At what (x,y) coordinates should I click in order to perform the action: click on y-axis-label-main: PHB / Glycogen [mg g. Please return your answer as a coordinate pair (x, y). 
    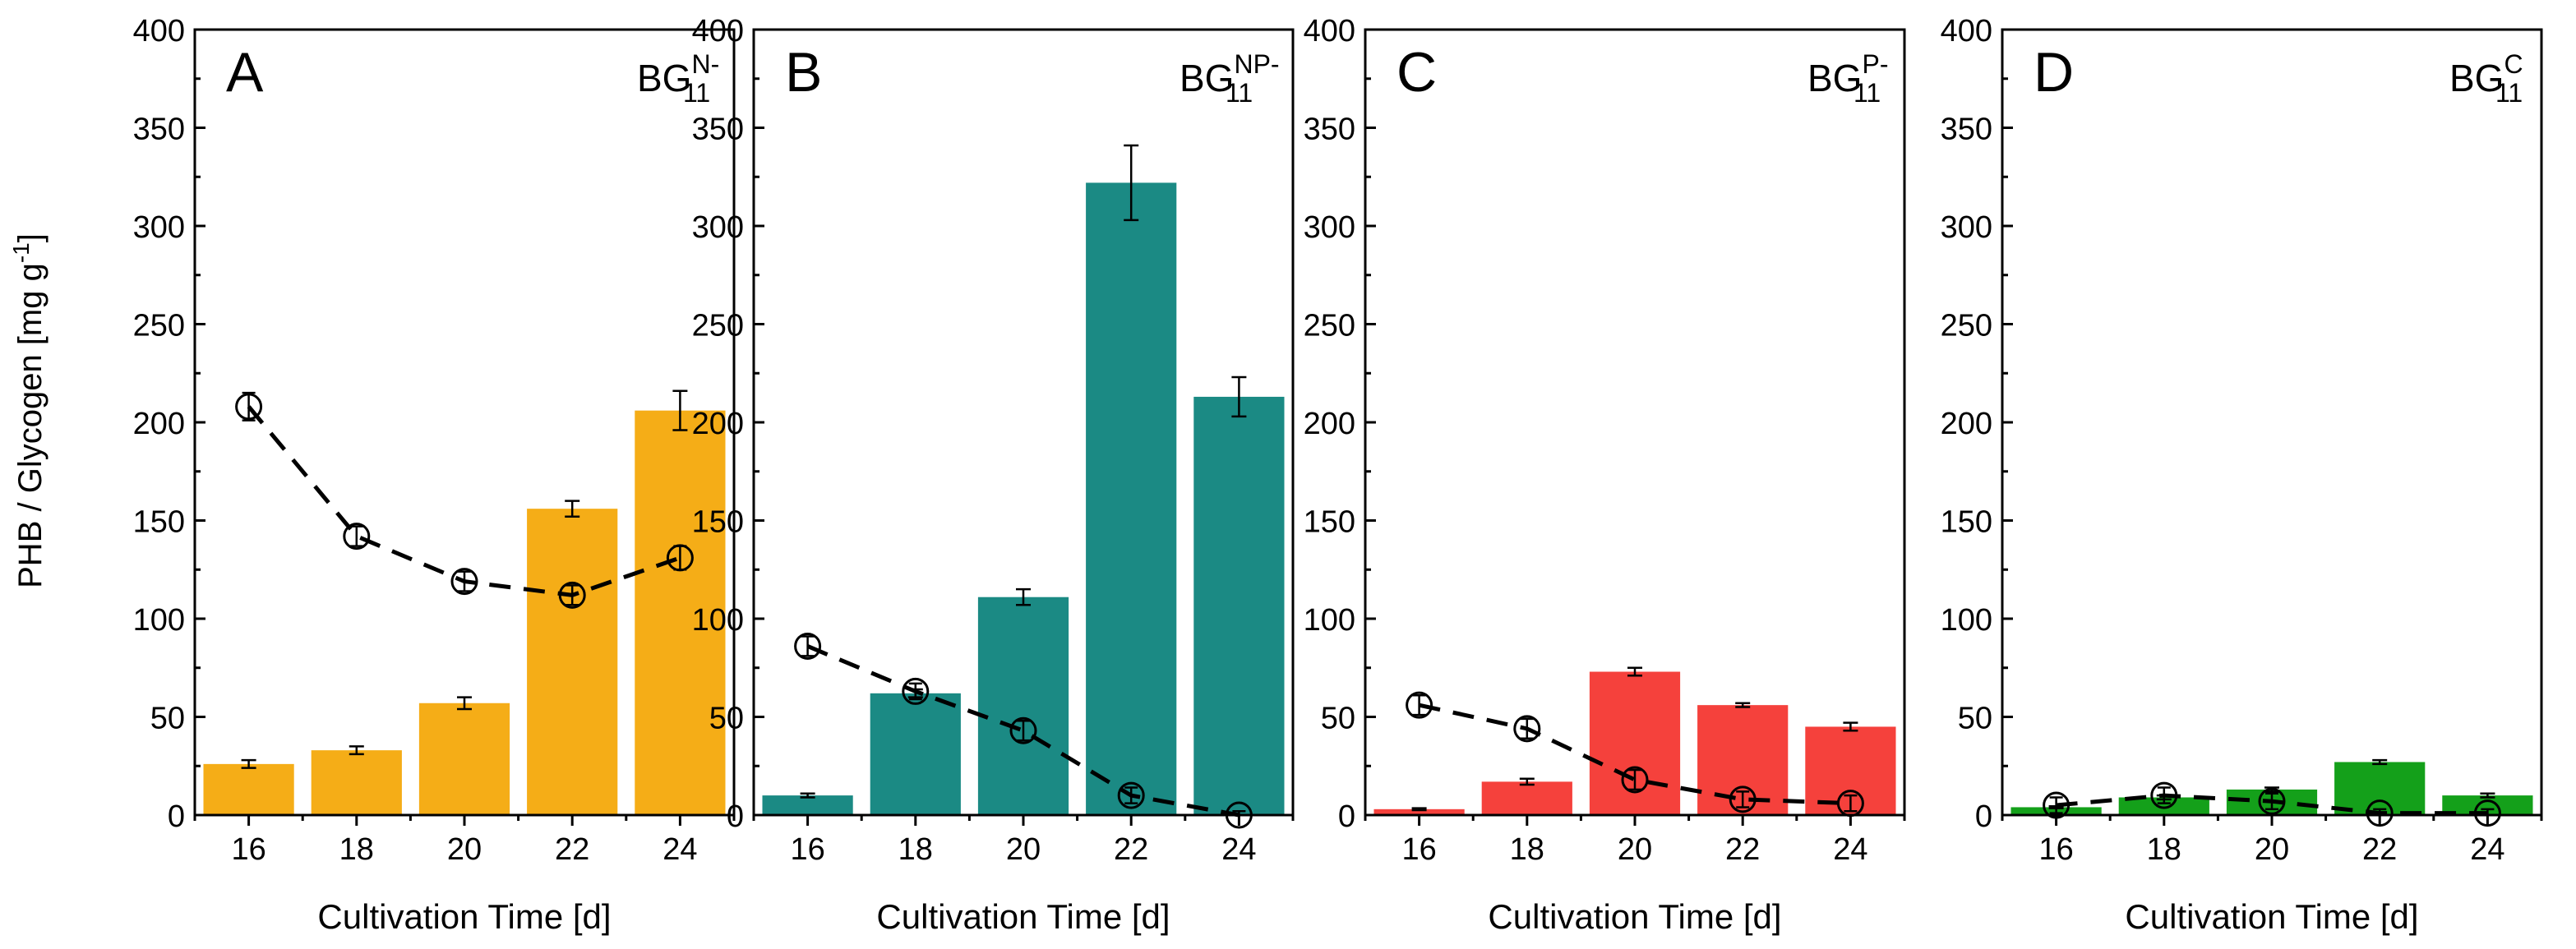
    Looking at the image, I should click on (30, 426).